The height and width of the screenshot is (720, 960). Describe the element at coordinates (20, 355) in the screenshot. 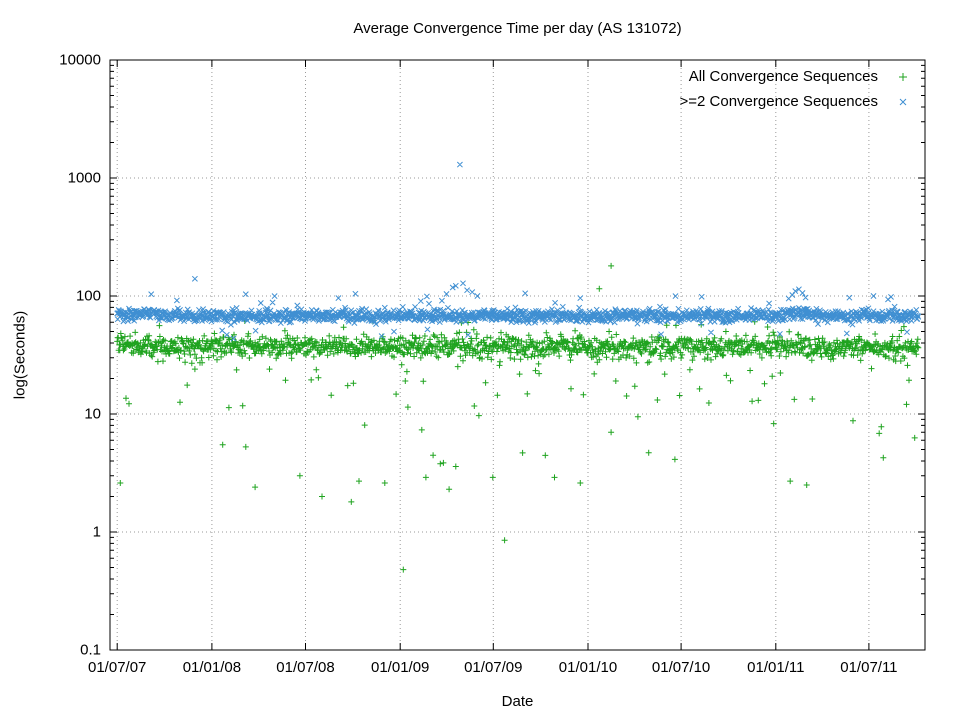

I see `y-axis-title: log(Seconds)` at that location.